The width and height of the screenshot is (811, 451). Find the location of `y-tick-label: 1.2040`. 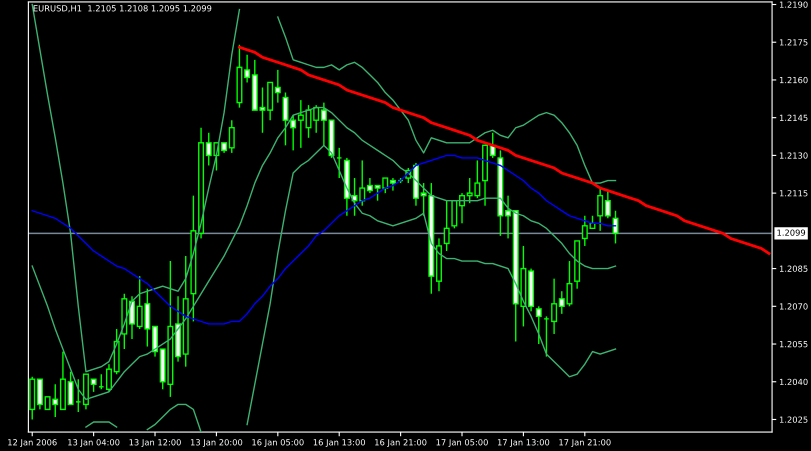

y-tick-label: 1.2040 is located at coordinates (794, 382).